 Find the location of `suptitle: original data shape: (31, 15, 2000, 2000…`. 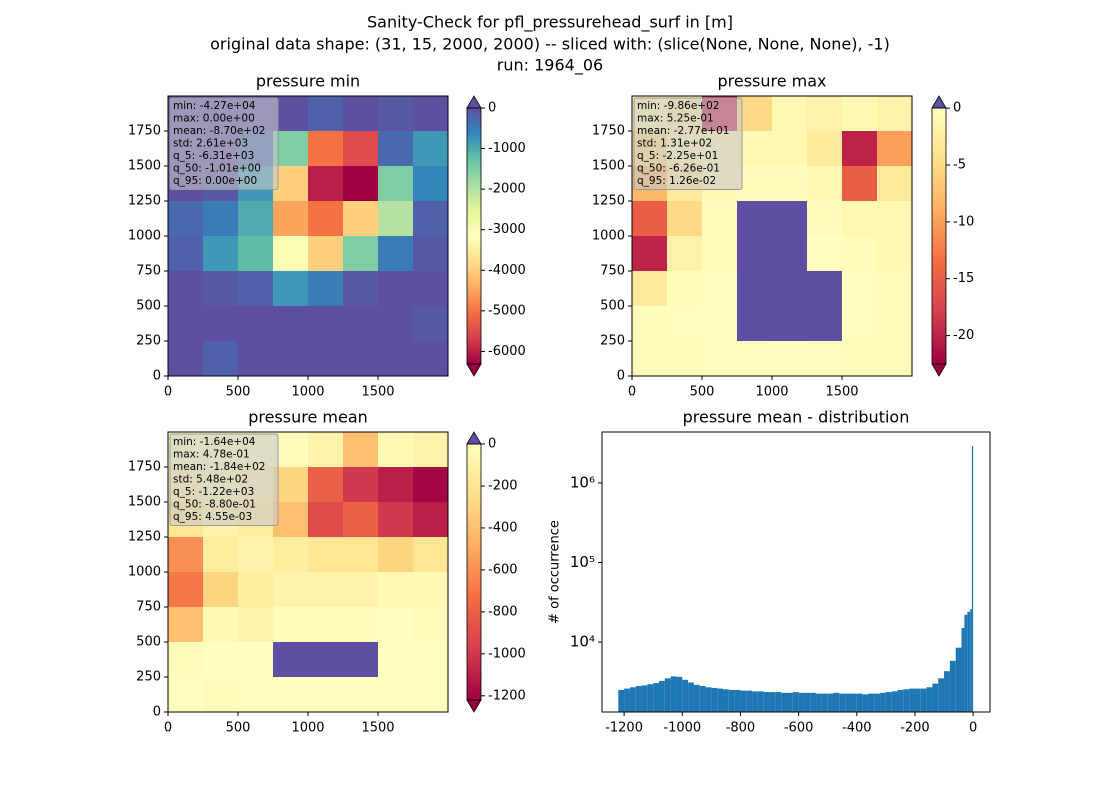

suptitle: original data shape: (31, 15, 2000, 2000… is located at coordinates (550, 44).